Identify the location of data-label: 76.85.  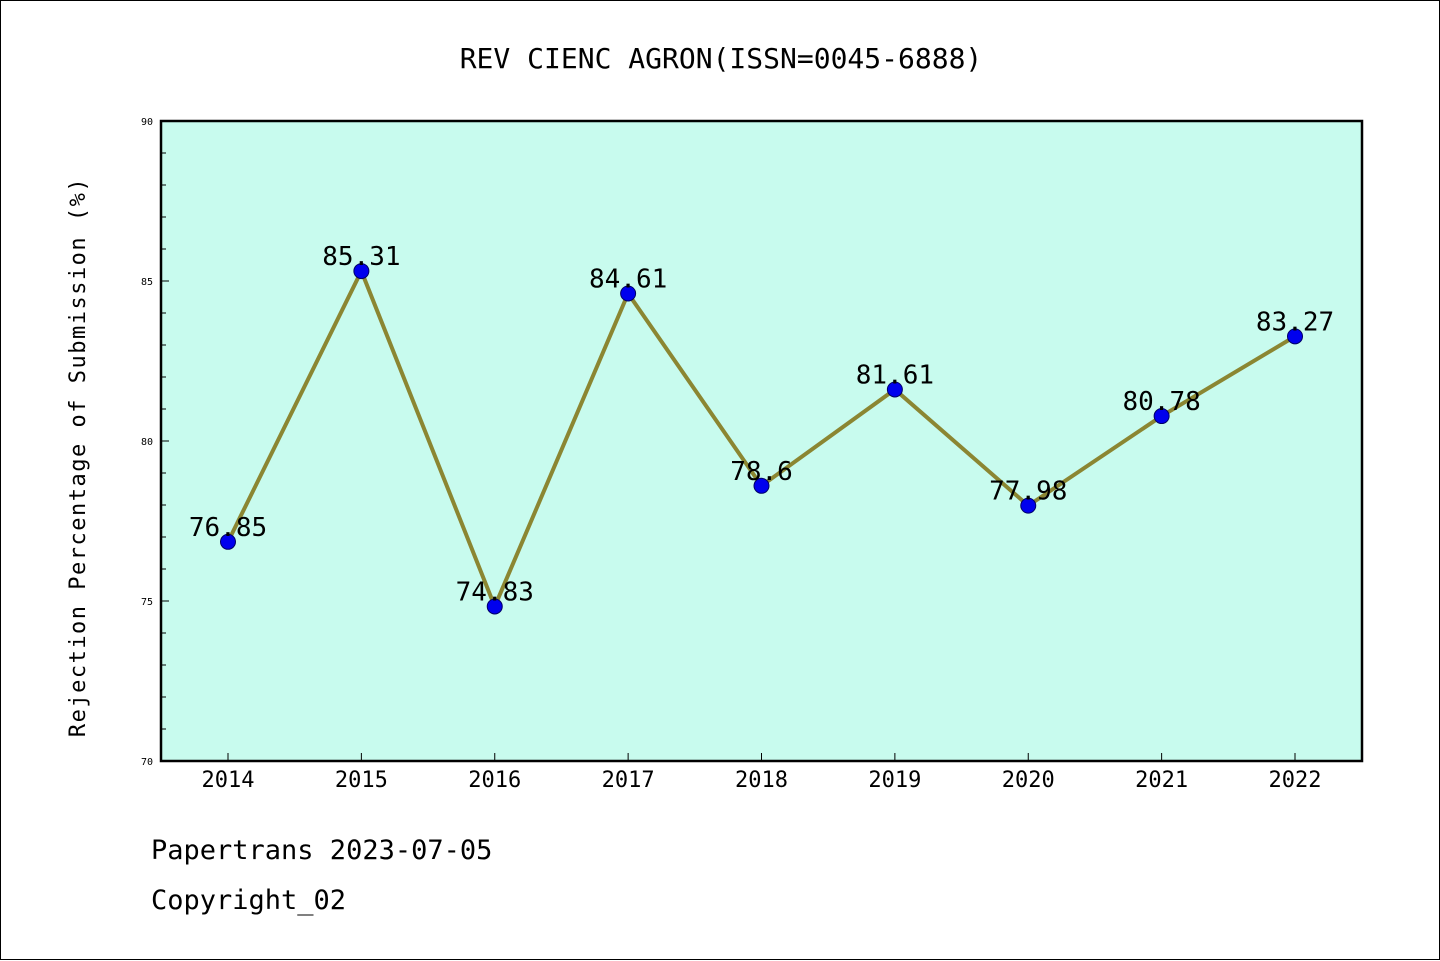
(228, 528).